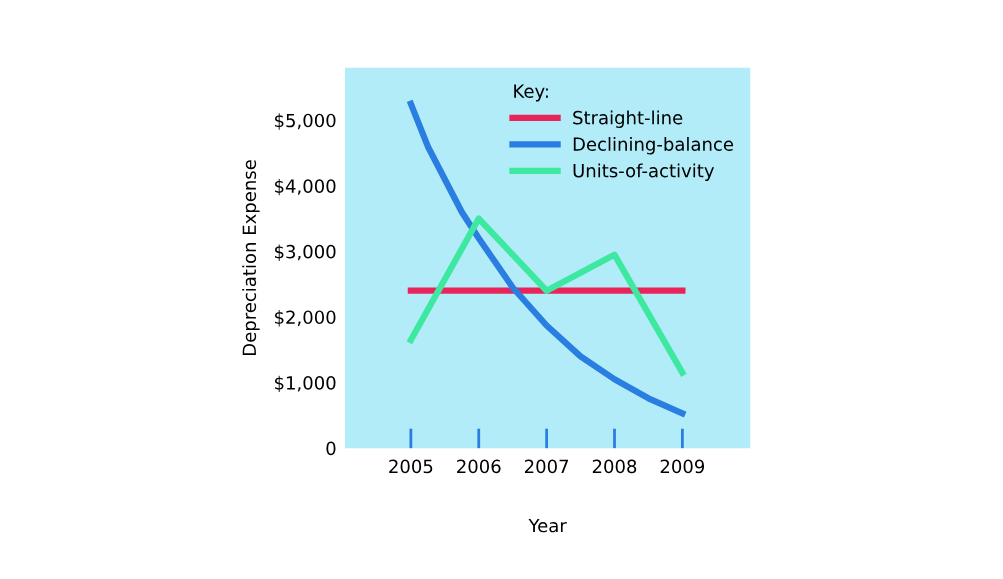 The image size is (1003, 579). Describe the element at coordinates (682, 466) in the screenshot. I see `x-tick-label: 2009` at that location.